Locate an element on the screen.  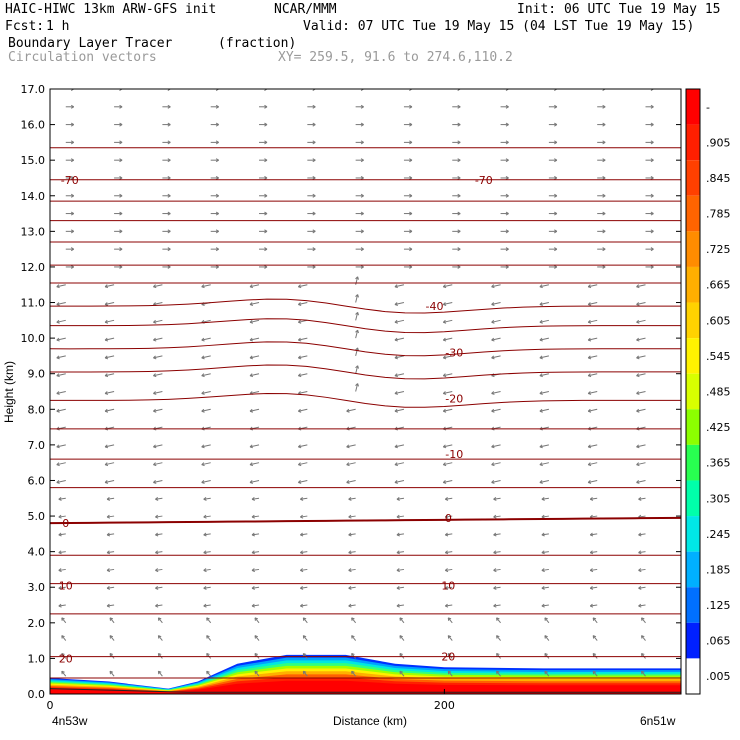
y-tick-label: 9.0 is located at coordinates (37, 374).